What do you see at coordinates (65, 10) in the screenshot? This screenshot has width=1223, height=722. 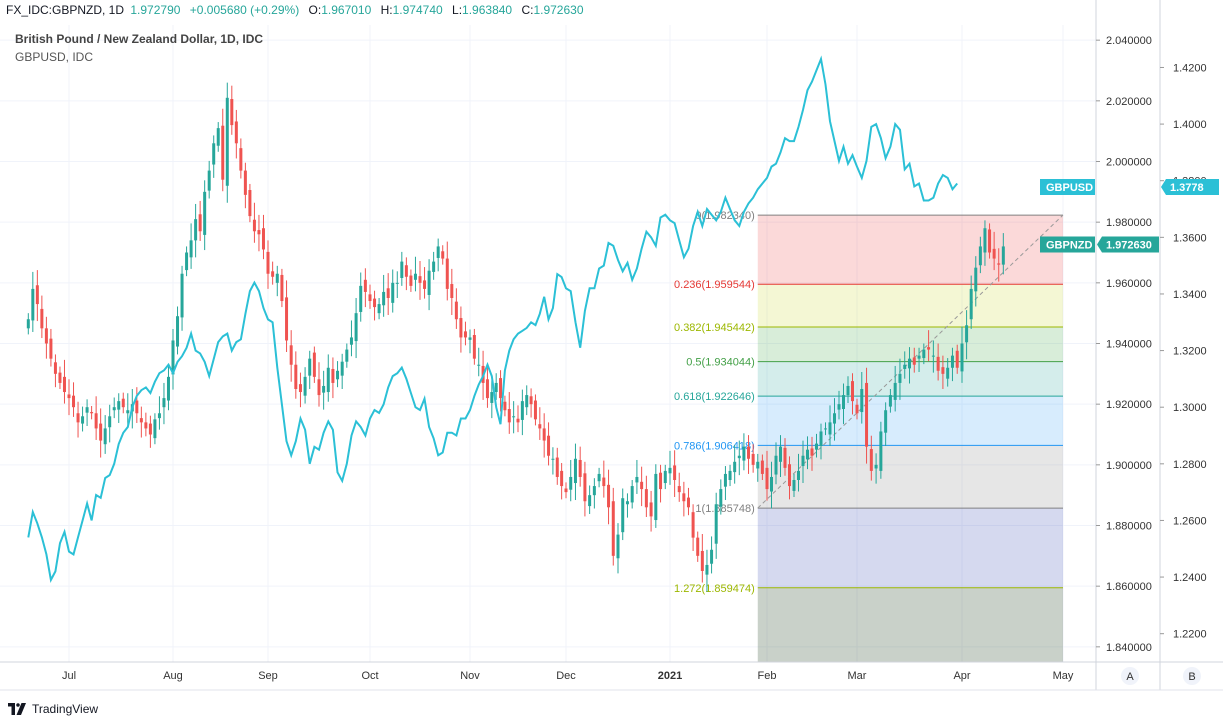 I see `symbol-name: FX_IDC:GBPNZD, 1D` at bounding box center [65, 10].